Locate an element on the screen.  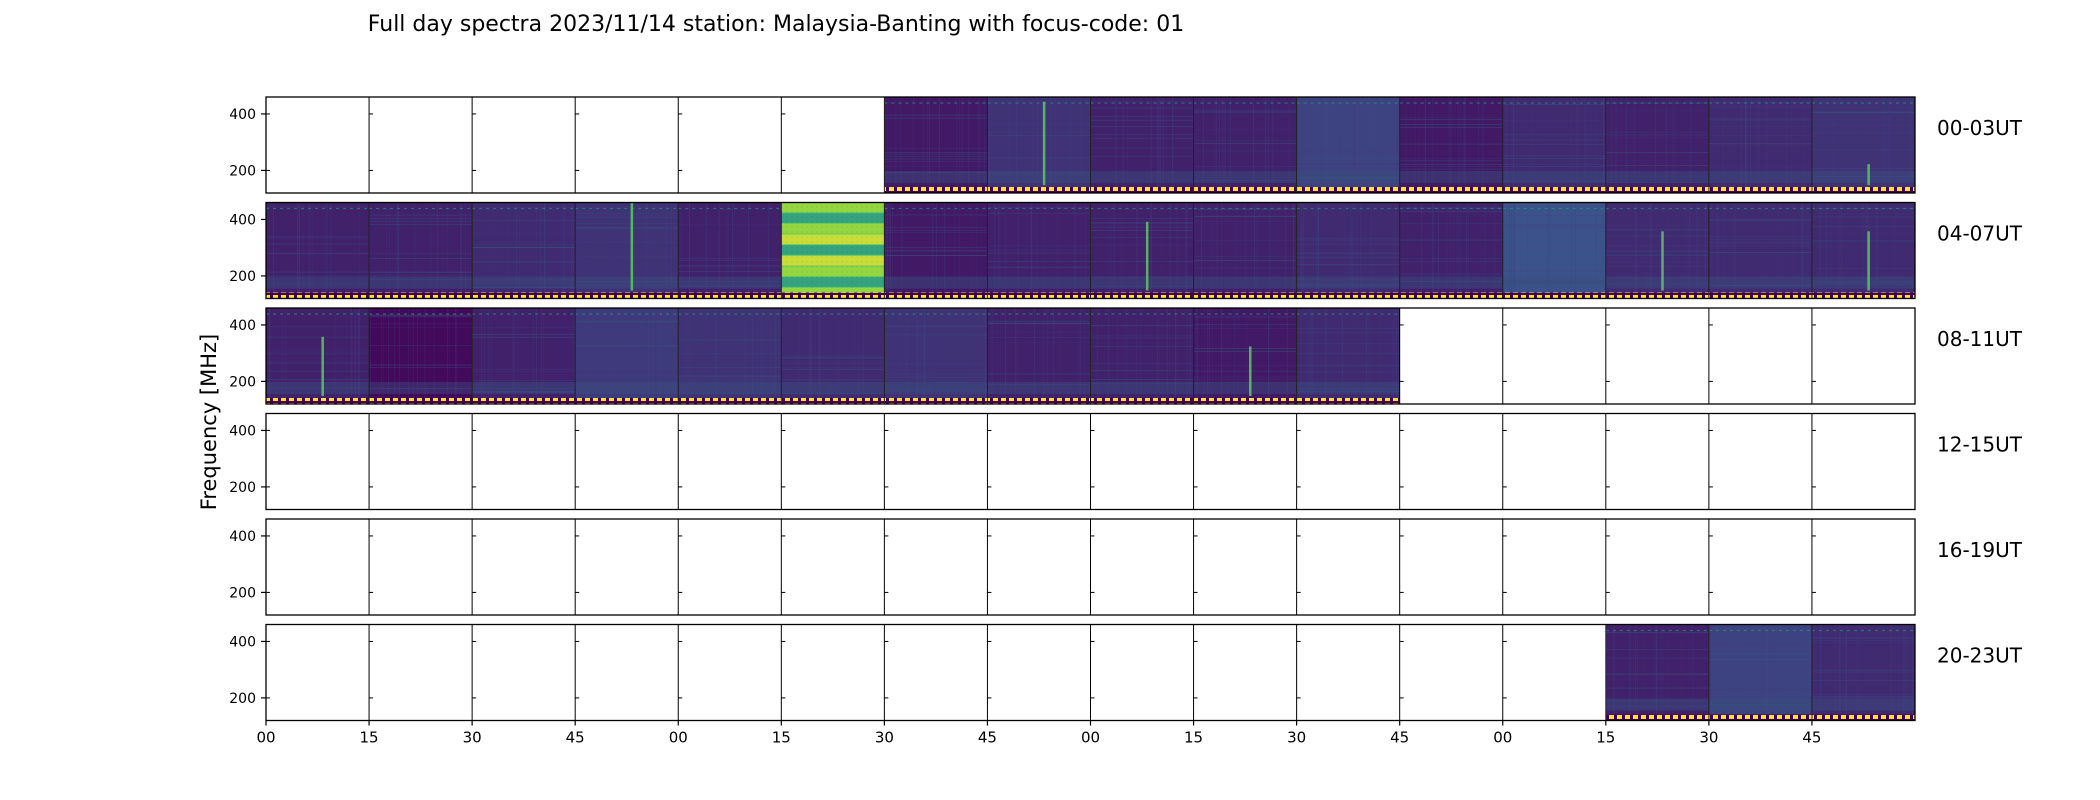
x-tick-label: 30 is located at coordinates (1708, 738).